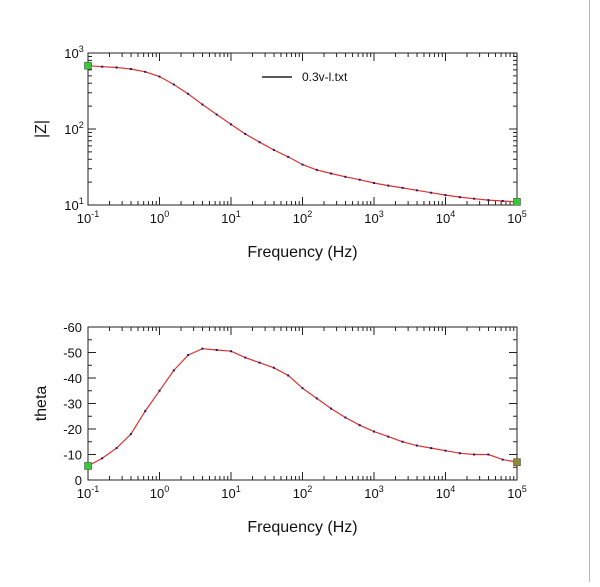 This screenshot has width=600, height=587. What do you see at coordinates (72, 353) in the screenshot?
I see `y-tick-label: -50` at bounding box center [72, 353].